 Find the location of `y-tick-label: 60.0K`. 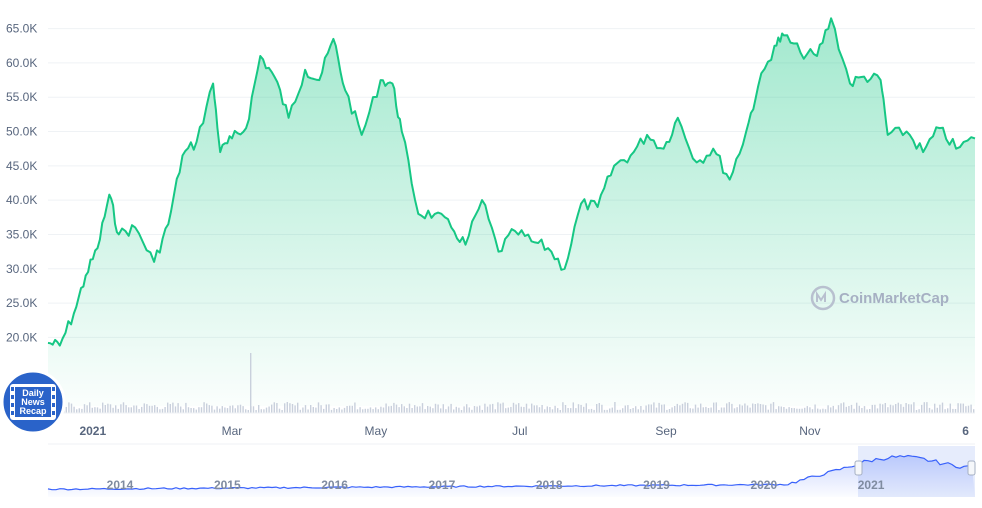

y-tick-label: 60.0K is located at coordinates (21, 63).